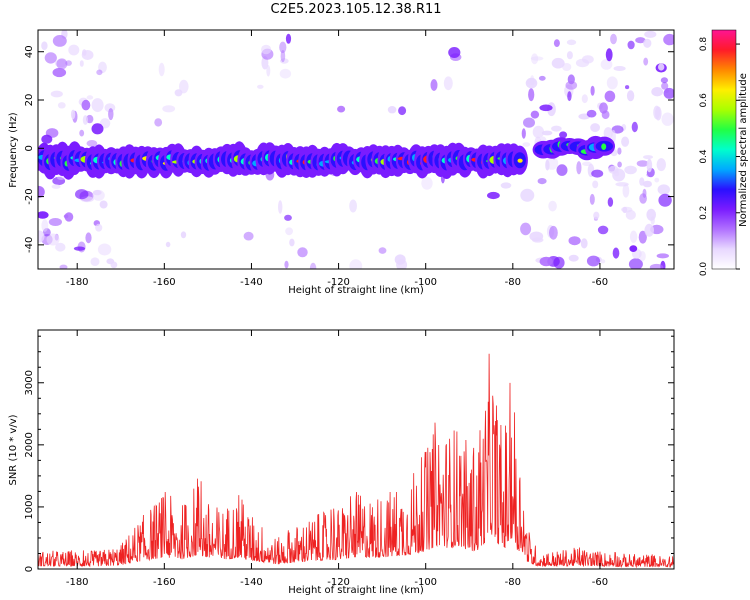 This screenshot has width=750, height=600. Describe the element at coordinates (29, 51) in the screenshot. I see `y-tick-label: 40` at that location.